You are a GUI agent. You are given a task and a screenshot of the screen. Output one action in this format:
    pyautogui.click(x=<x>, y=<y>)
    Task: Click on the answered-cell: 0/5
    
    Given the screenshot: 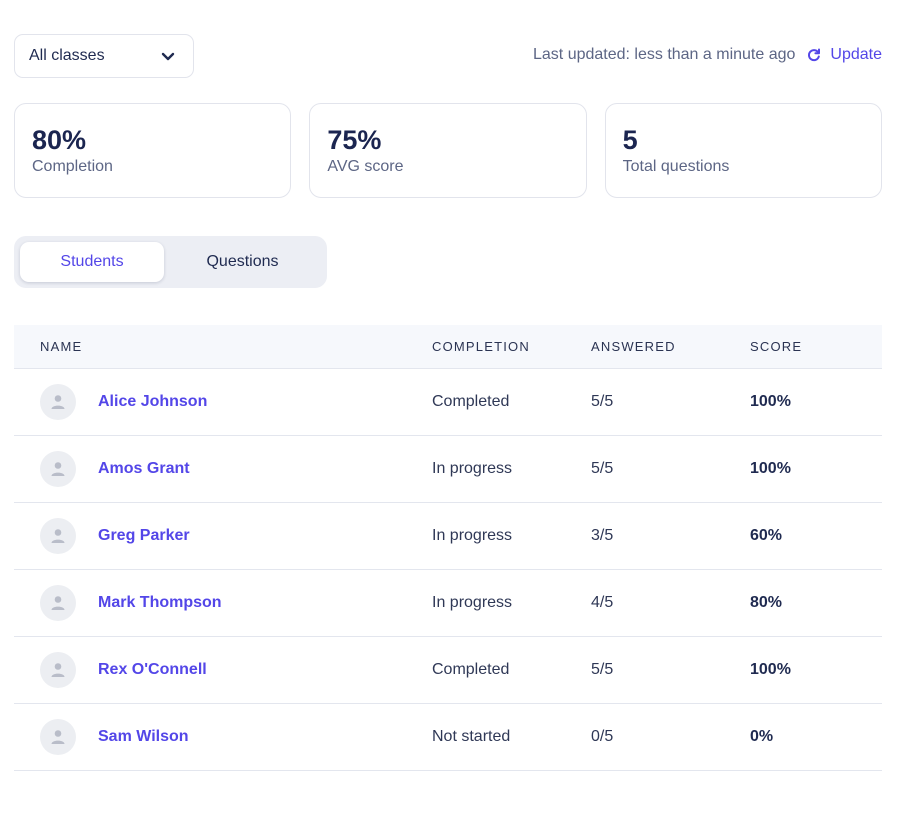 What is the action you would take?
    pyautogui.click(x=602, y=736)
    